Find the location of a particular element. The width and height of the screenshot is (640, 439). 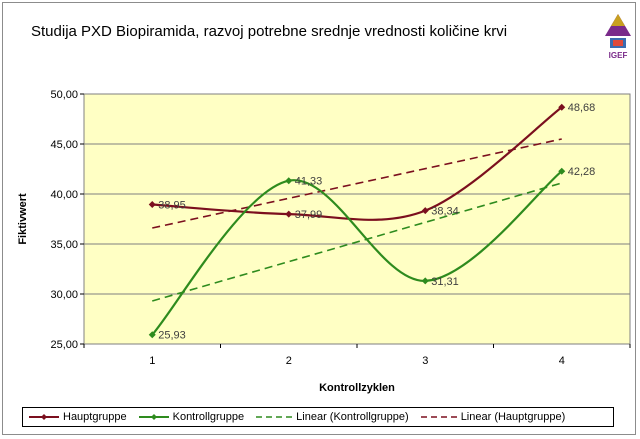

y-tick-label: 25,00 is located at coordinates (64, 345).